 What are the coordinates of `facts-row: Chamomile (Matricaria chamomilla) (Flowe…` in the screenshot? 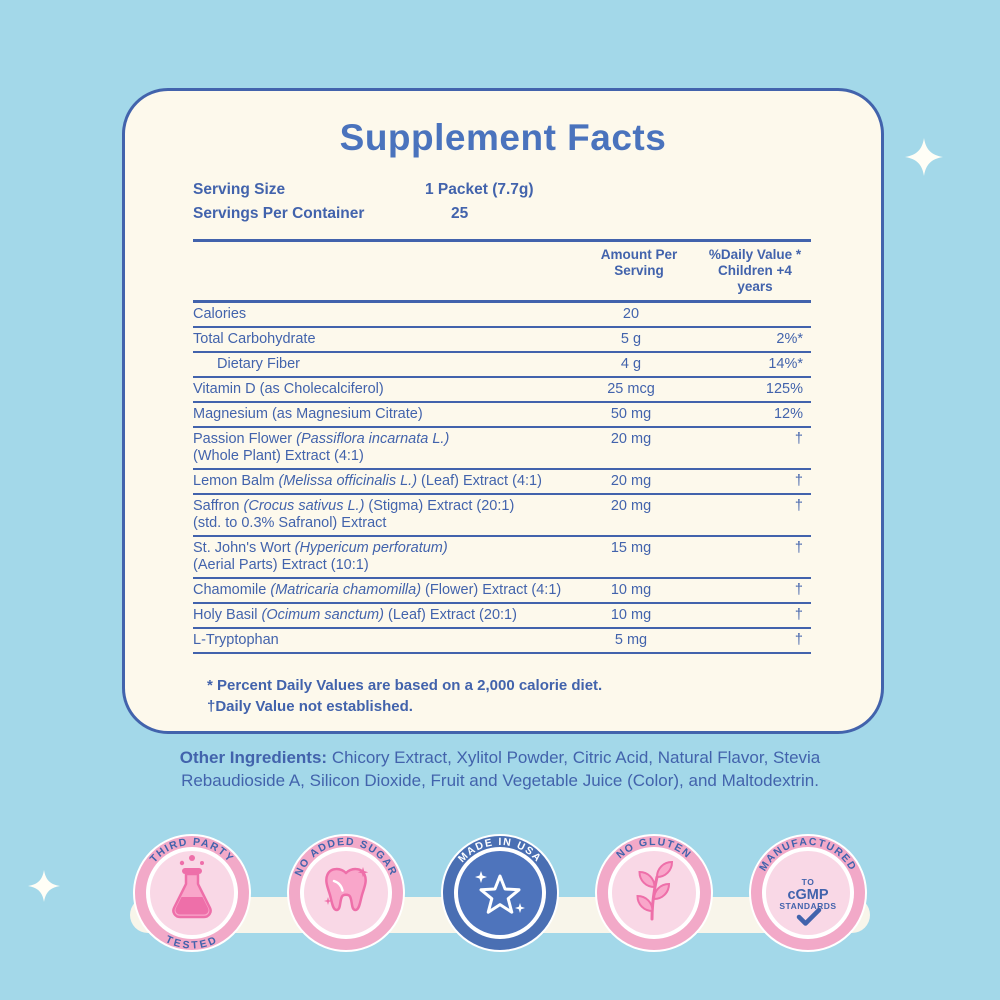 It's located at (502, 591).